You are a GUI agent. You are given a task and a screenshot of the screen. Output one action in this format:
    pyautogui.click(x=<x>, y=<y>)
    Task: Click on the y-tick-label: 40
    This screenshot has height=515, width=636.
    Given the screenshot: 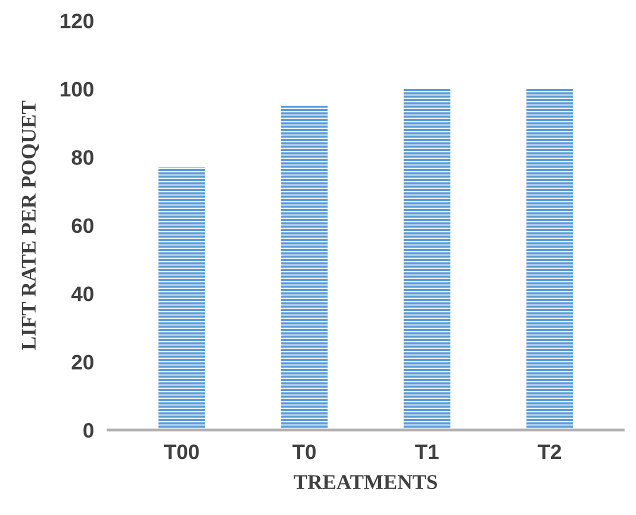 What is the action you would take?
    pyautogui.click(x=82, y=294)
    